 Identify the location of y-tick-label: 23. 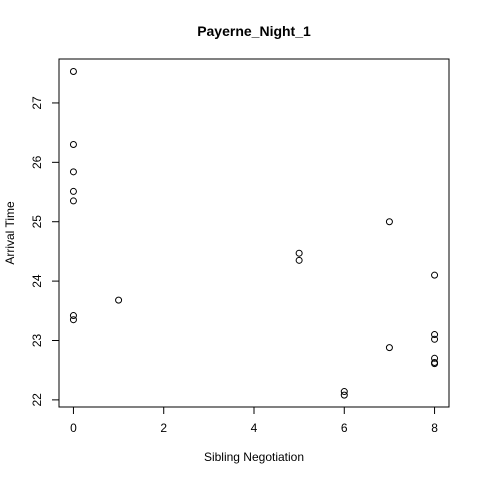
(37, 340).